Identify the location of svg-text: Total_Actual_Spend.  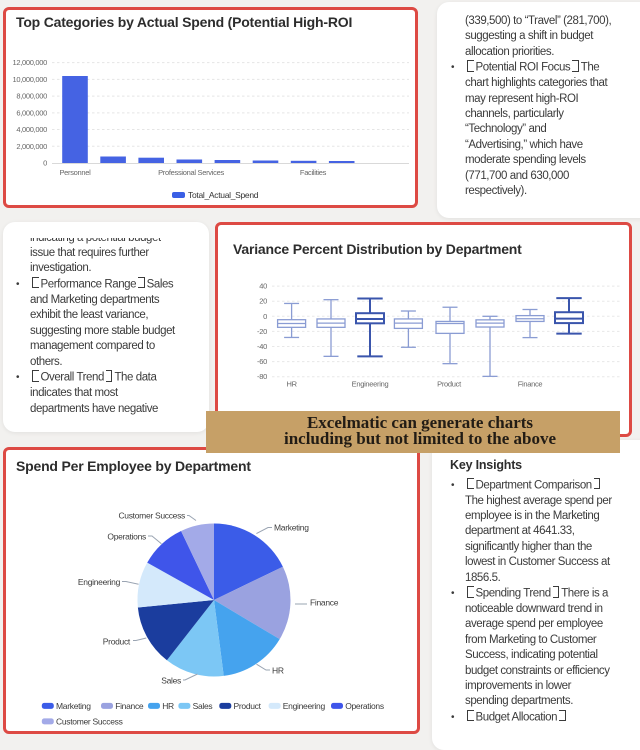
(223, 195).